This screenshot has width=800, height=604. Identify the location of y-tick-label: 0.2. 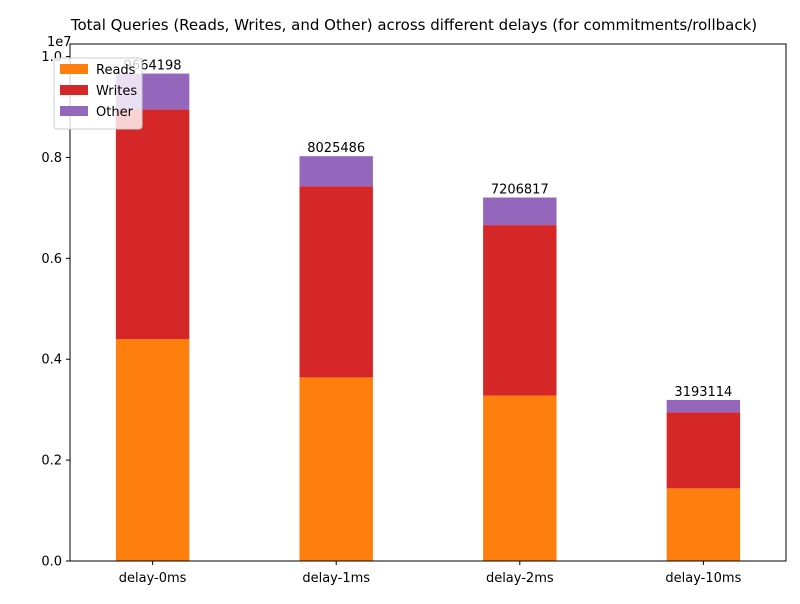
(51, 461).